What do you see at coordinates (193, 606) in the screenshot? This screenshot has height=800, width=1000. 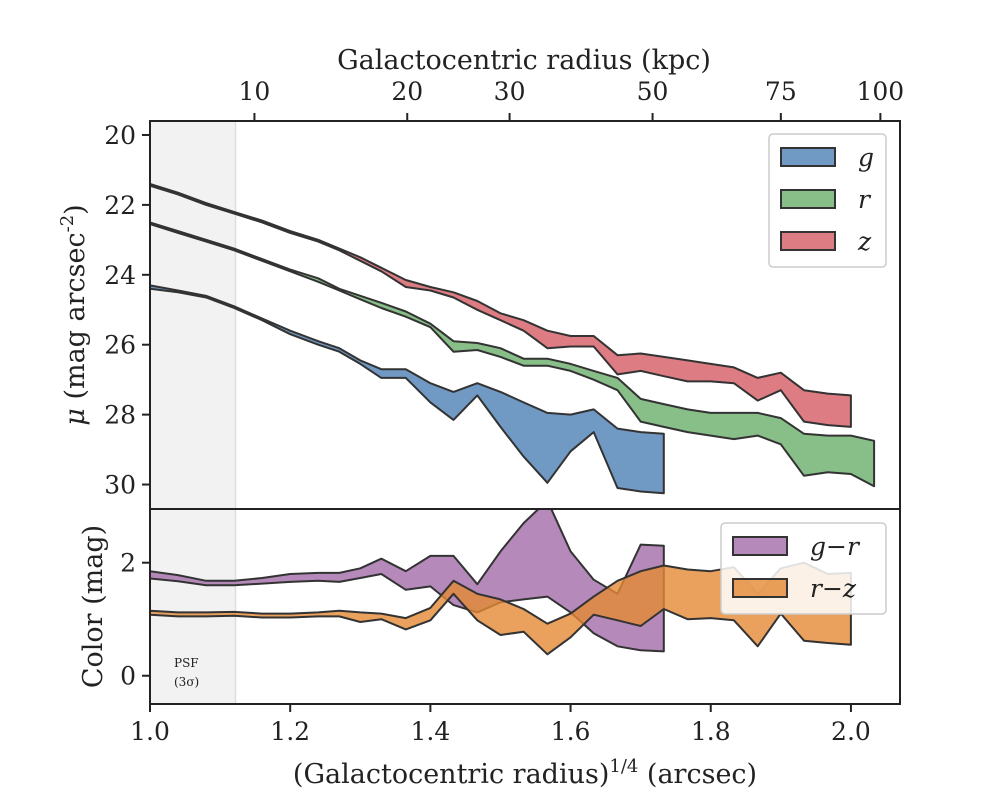 I see `psf-region-bottom` at bounding box center [193, 606].